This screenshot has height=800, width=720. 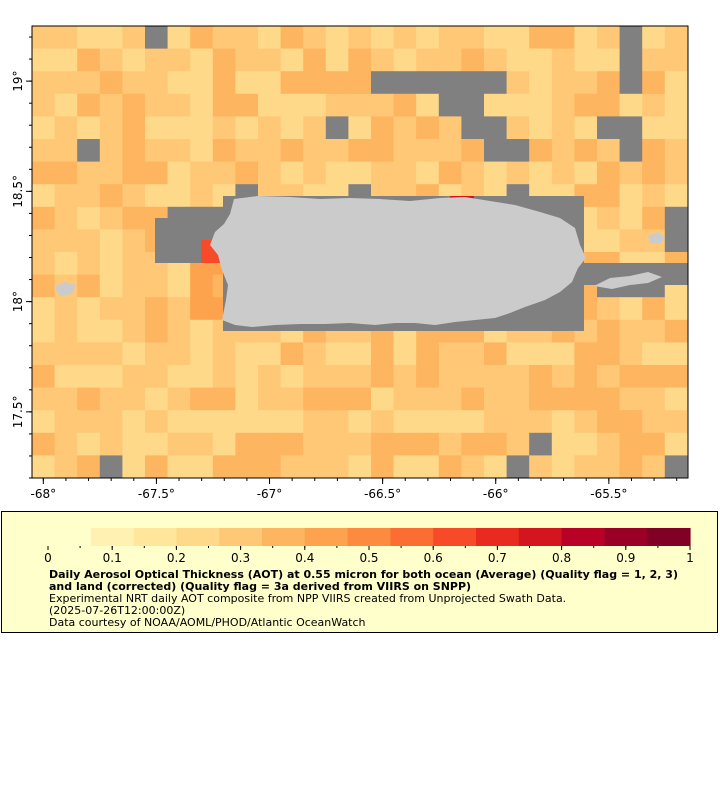 What do you see at coordinates (496, 493) in the screenshot?
I see `x-tick-label: -66°` at bounding box center [496, 493].